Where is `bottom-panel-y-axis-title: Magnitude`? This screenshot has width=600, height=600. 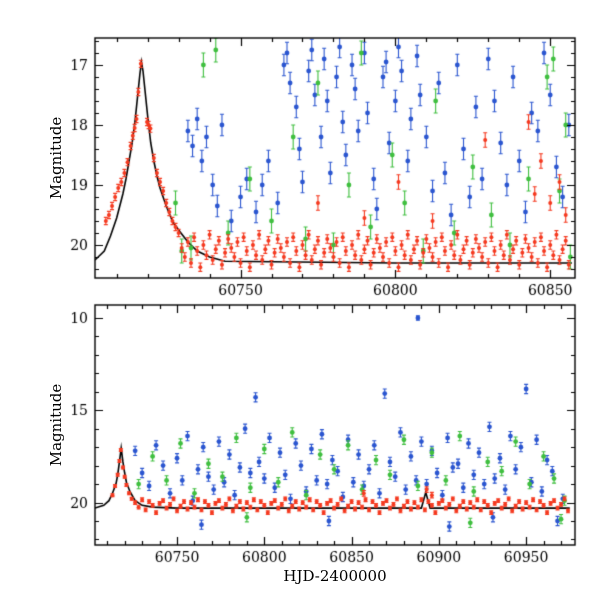
bottom-panel-y-axis-title: Magnitude is located at coordinates (56, 425).